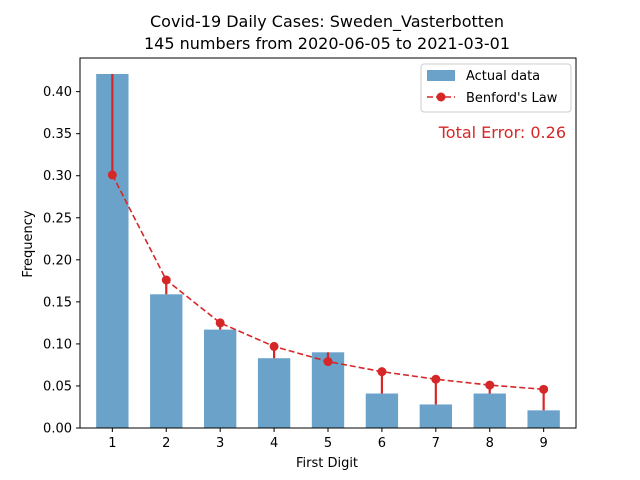 The width and height of the screenshot is (640, 480). What do you see at coordinates (328, 443) in the screenshot?
I see `x-tick-label-5: 5` at bounding box center [328, 443].